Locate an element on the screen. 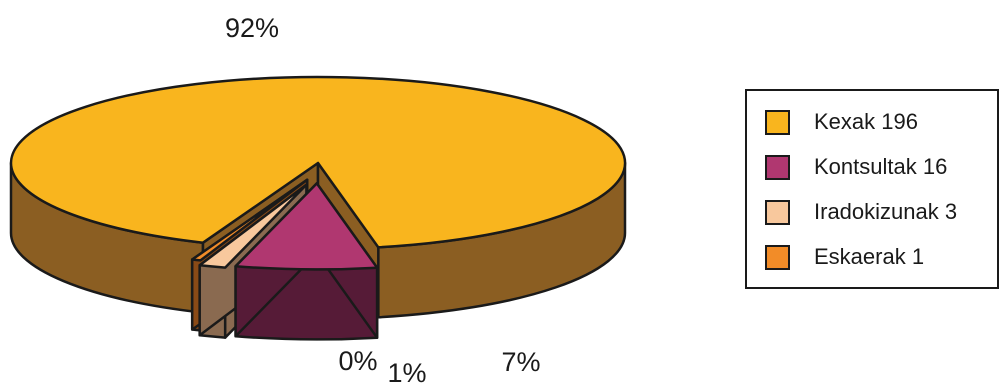  pct-label-iradokizunak: 1% is located at coordinates (406, 370).